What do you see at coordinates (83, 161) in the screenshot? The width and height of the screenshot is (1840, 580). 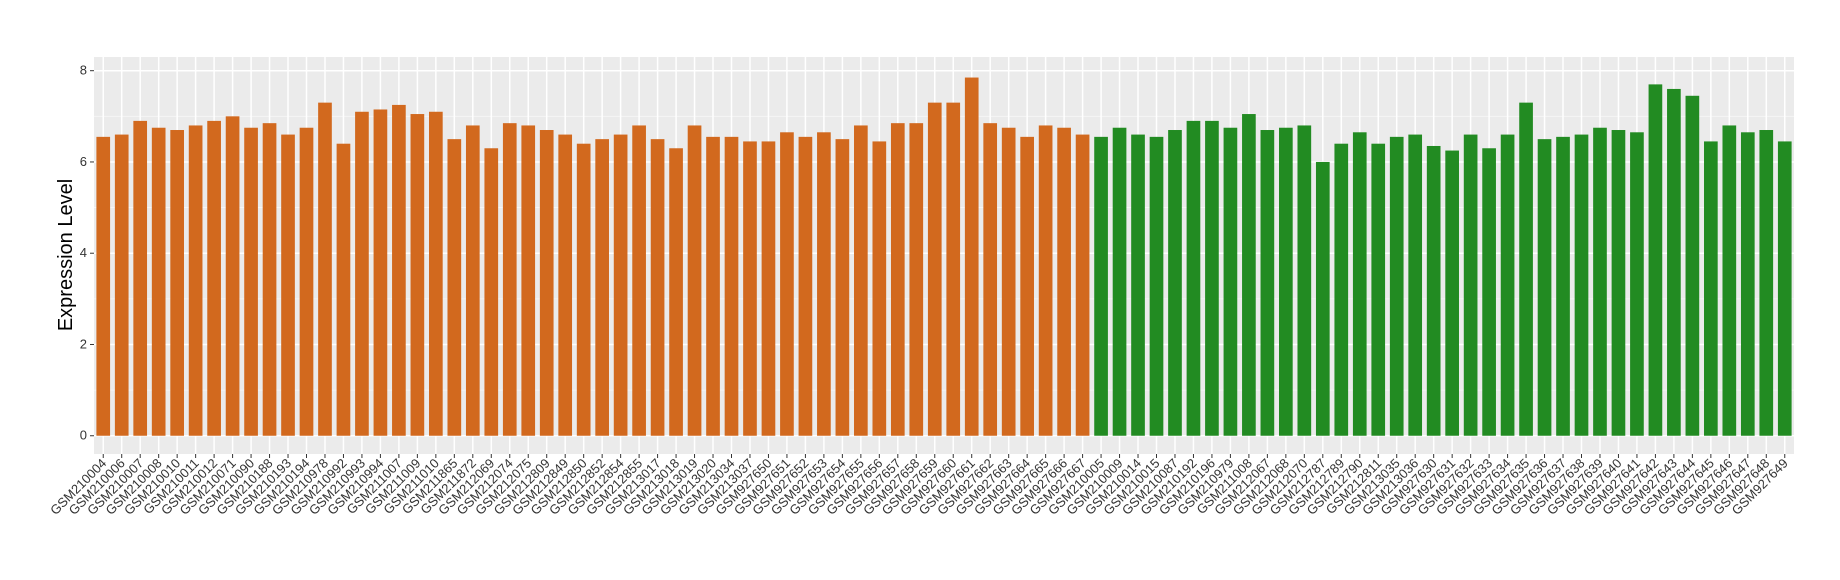 I see `y-tick-label: 6` at bounding box center [83, 161].